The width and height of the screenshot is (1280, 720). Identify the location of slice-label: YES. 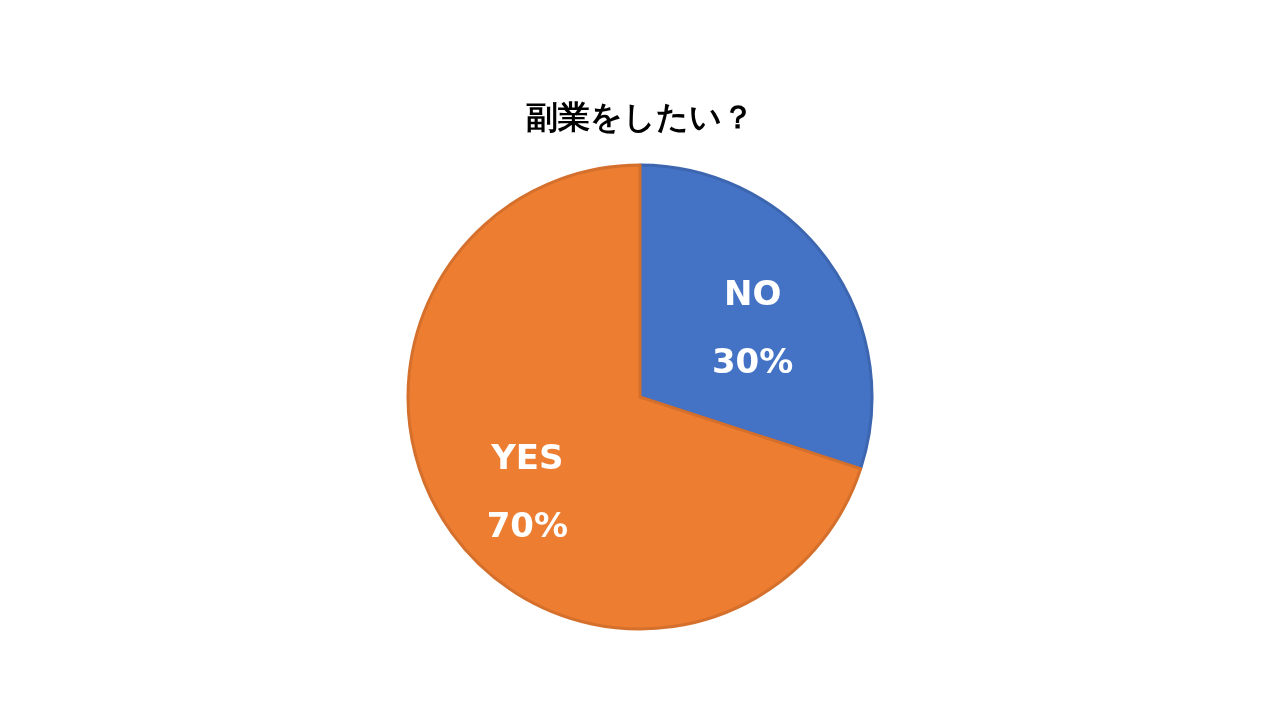
(527, 456).